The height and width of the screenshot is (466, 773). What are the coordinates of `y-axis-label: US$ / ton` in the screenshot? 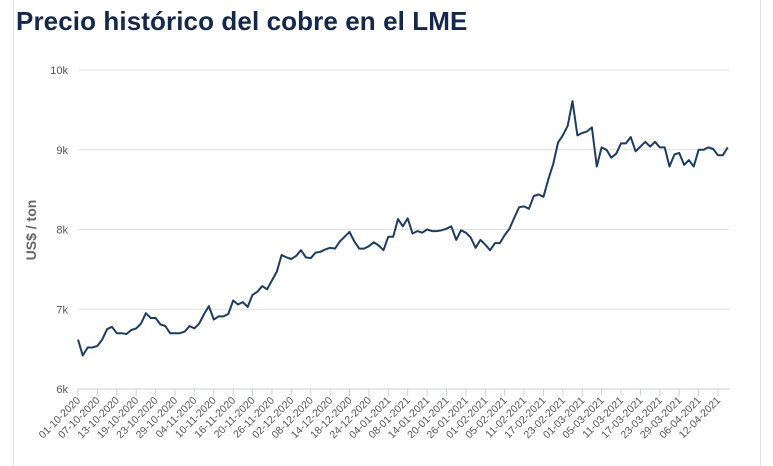 It's located at (31, 230).